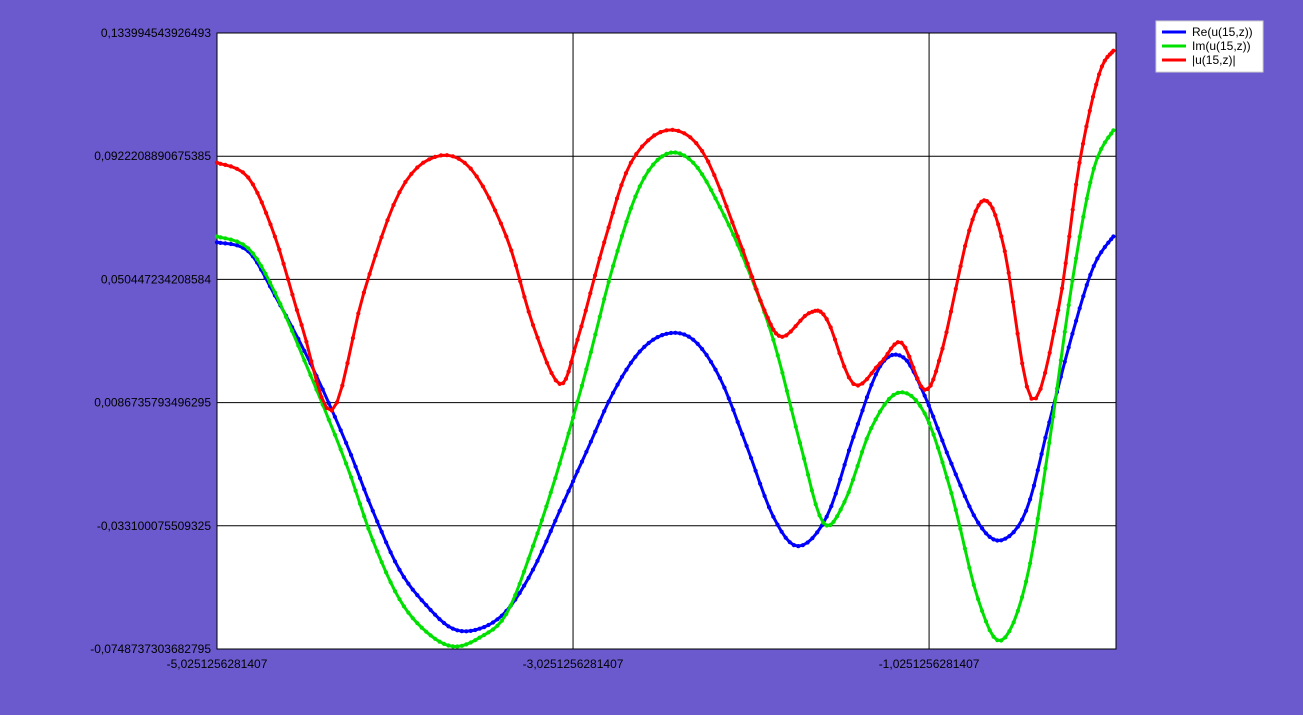 This screenshot has width=1303, height=715. I want to click on y-tick-label: -0,033100075509325, so click(154, 526).